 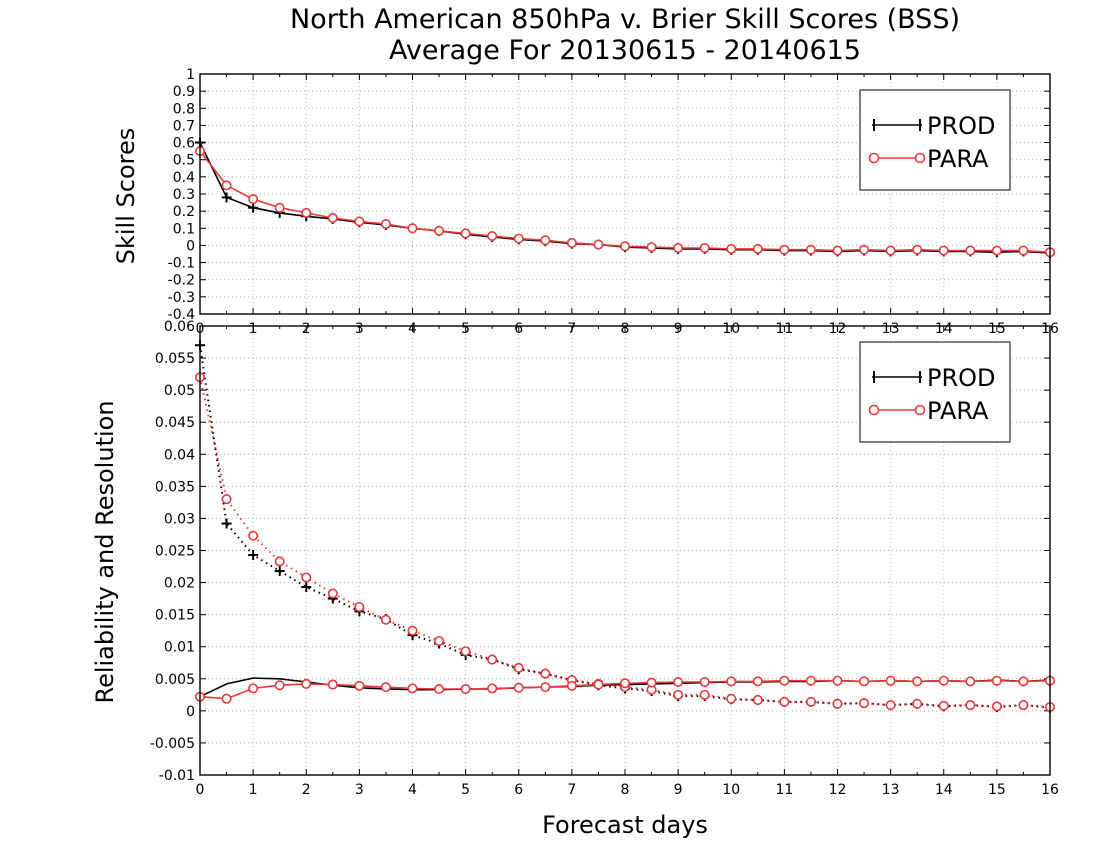 What do you see at coordinates (179, 519) in the screenshot?
I see `y-tick-label: 0.03` at bounding box center [179, 519].